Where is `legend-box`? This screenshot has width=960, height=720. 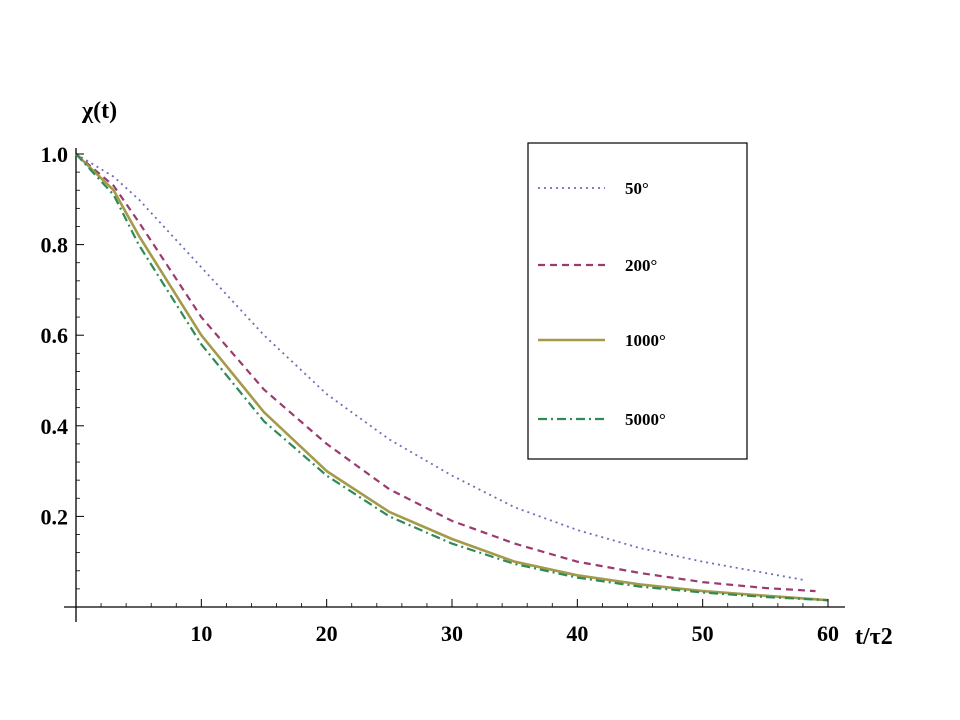
legend-box is located at coordinates (637, 301).